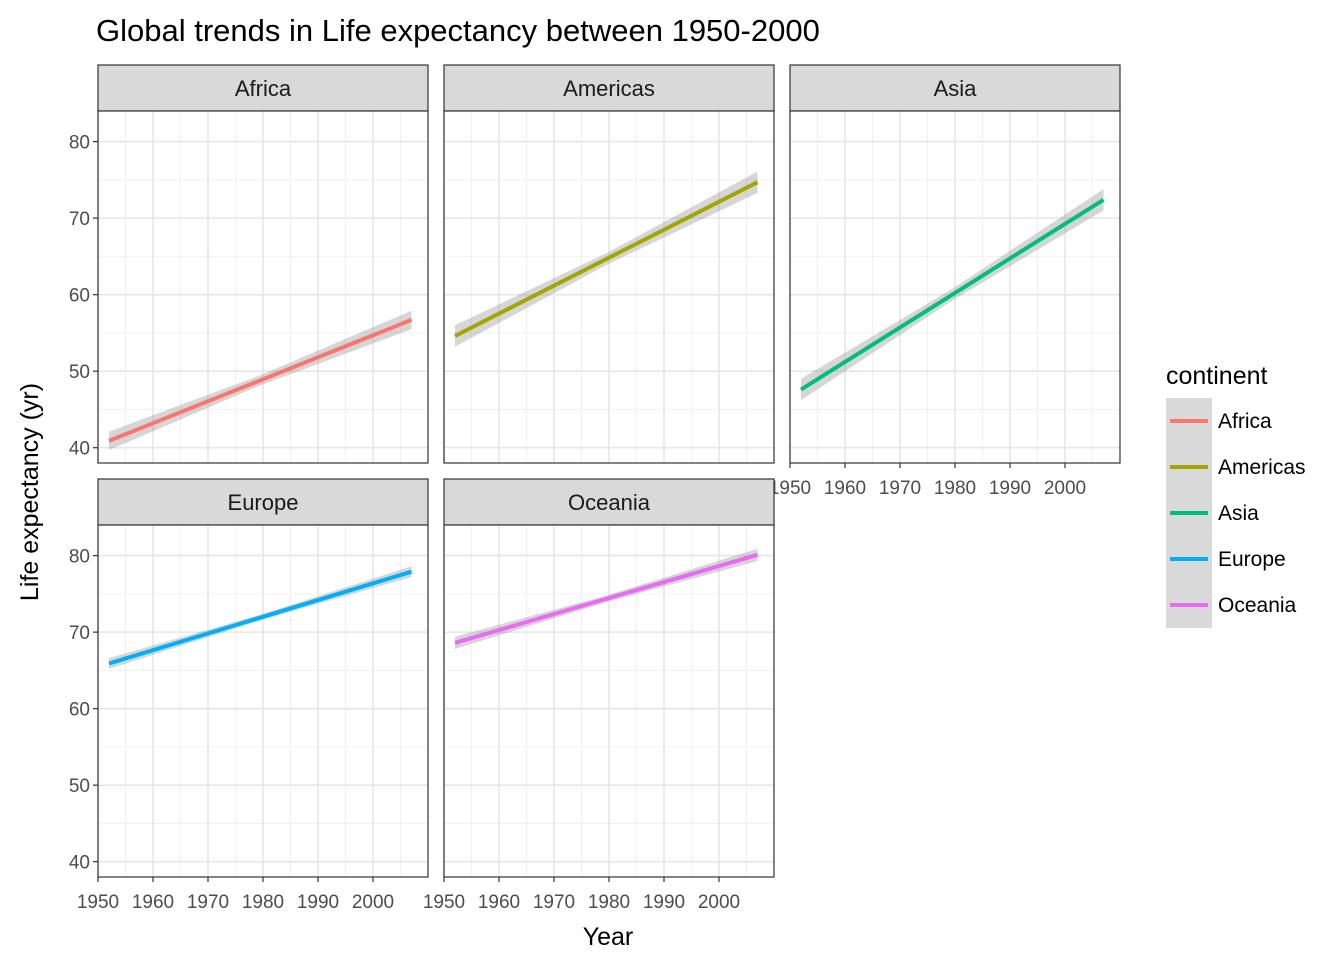 Image resolution: width=1344 pixels, height=960 pixels. What do you see at coordinates (1245, 421) in the screenshot?
I see `legend-label: Africa` at bounding box center [1245, 421].